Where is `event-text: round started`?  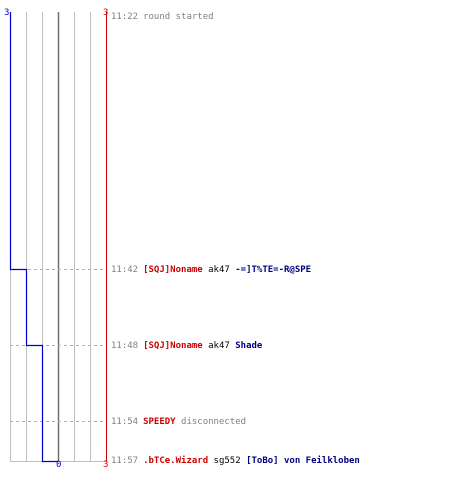 event-text: round started is located at coordinates (178, 17).